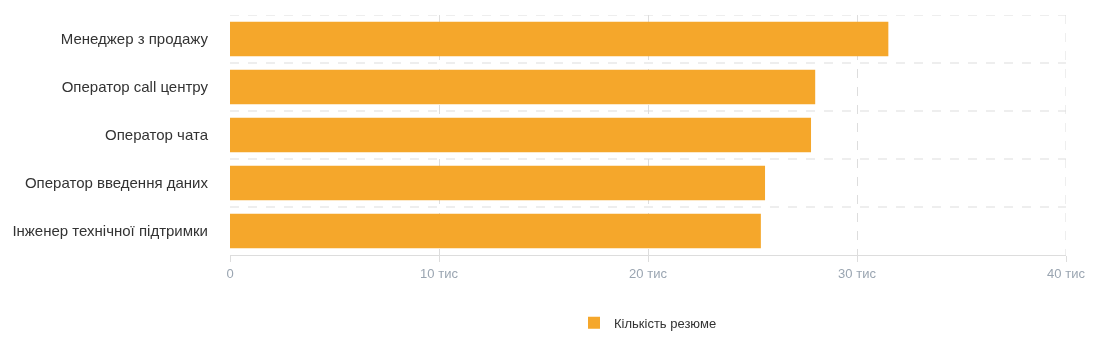 The width and height of the screenshot is (1097, 350). What do you see at coordinates (157, 135) in the screenshot?
I see `y-tick-label: Оператор чата` at bounding box center [157, 135].